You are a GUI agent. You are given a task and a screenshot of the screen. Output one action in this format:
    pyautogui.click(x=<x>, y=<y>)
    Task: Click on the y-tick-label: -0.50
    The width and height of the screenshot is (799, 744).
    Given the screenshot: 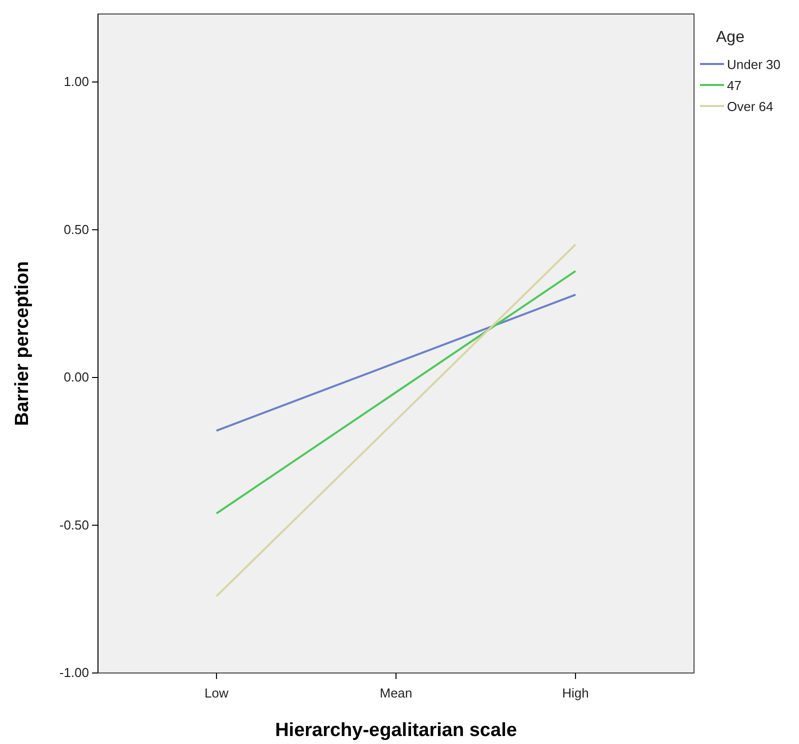 What is the action you would take?
    pyautogui.click(x=74, y=524)
    